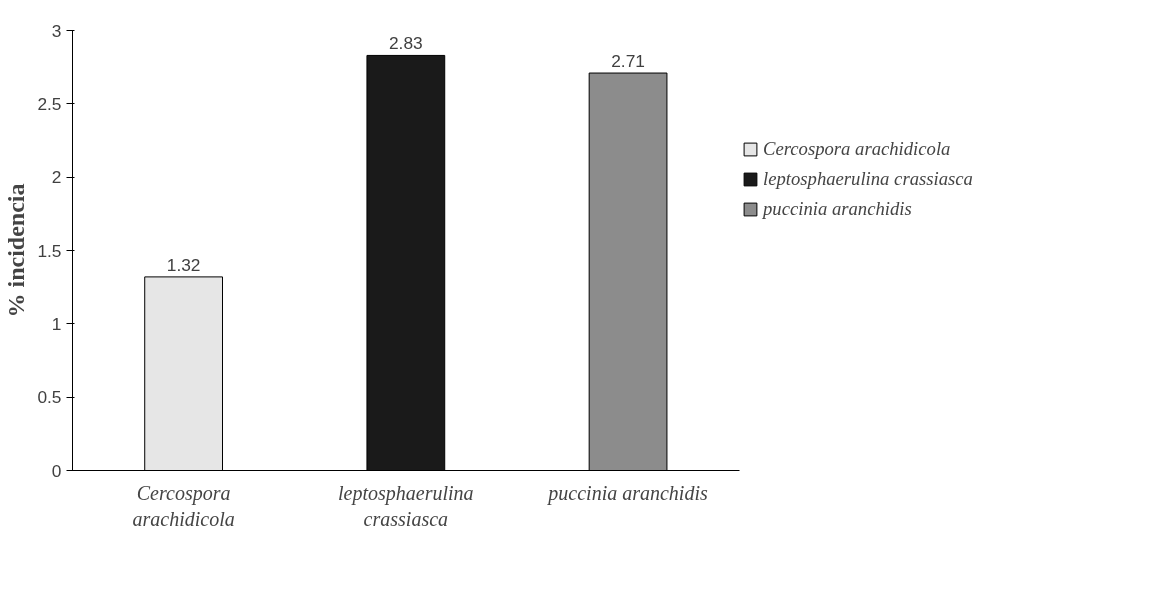 This screenshot has height=612, width=1150. What do you see at coordinates (183, 505) in the screenshot?
I see `x-tick-label: Cercospora arachidicola` at bounding box center [183, 505].